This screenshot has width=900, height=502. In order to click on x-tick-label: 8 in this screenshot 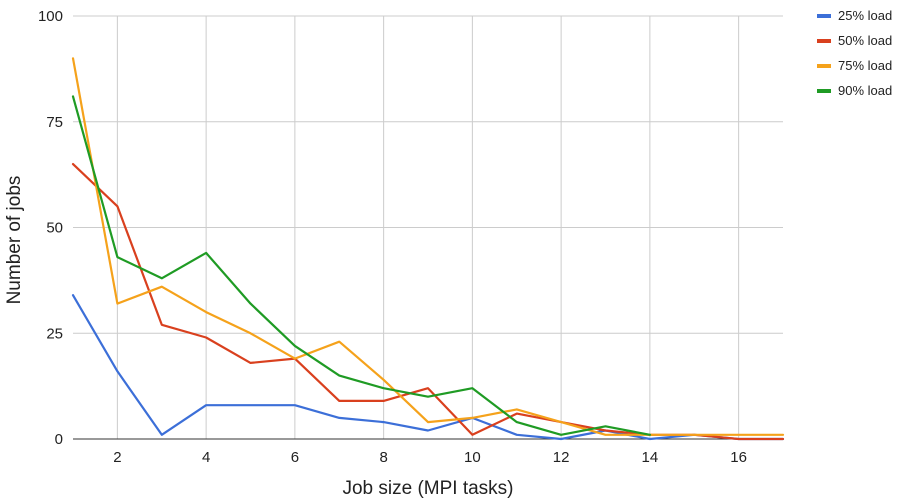, I will do `click(383, 457)`.